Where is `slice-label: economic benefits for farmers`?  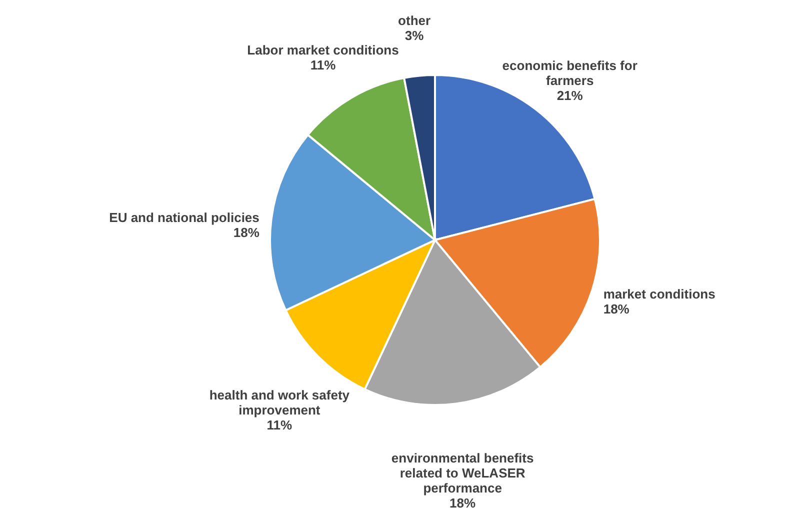
slice-label: economic benefits for farmers is located at coordinates (570, 73).